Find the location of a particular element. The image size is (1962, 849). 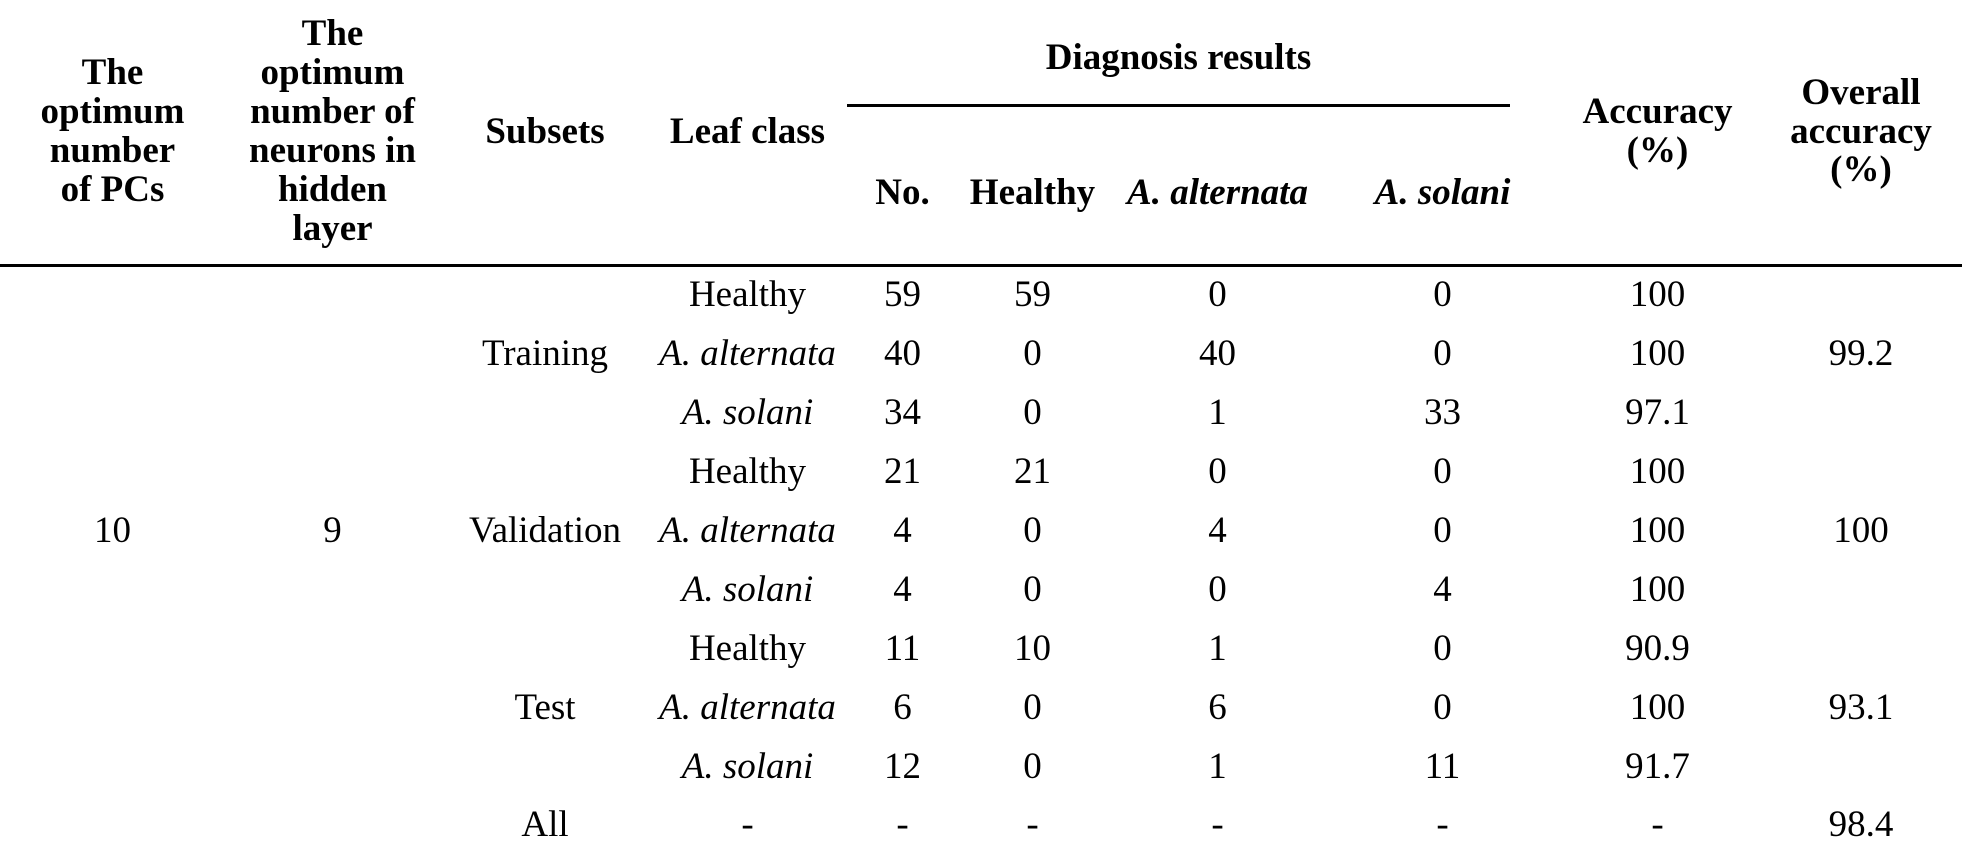

alternata-cell: 4 is located at coordinates (1217, 530).